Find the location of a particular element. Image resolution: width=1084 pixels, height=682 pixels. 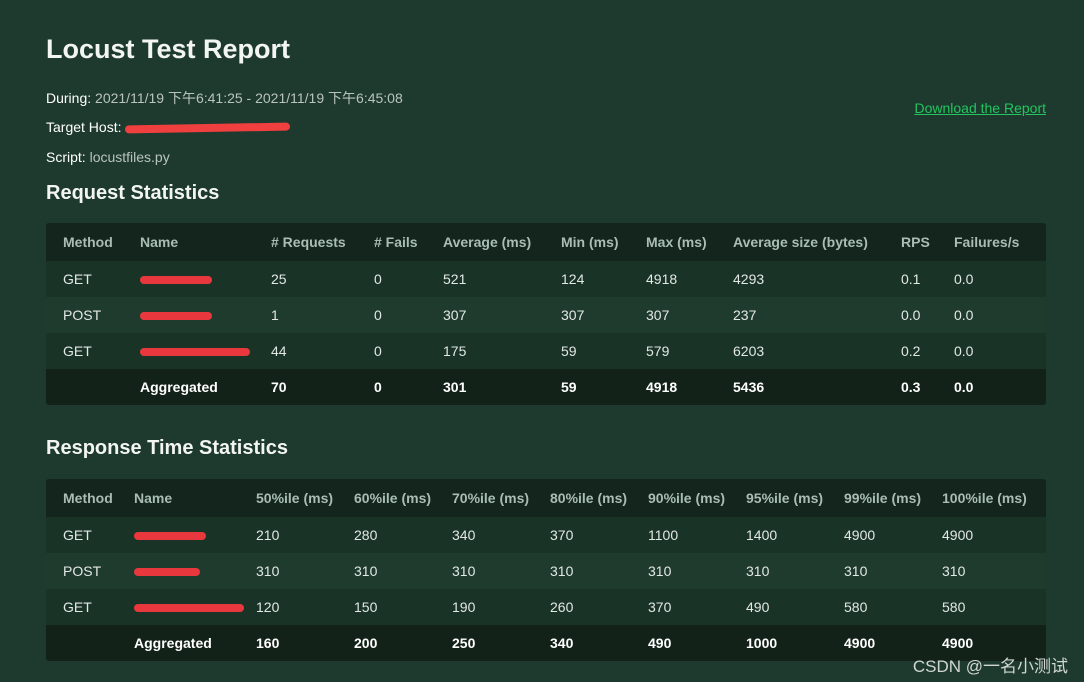

column-header: 80%ile (ms) is located at coordinates (589, 498).